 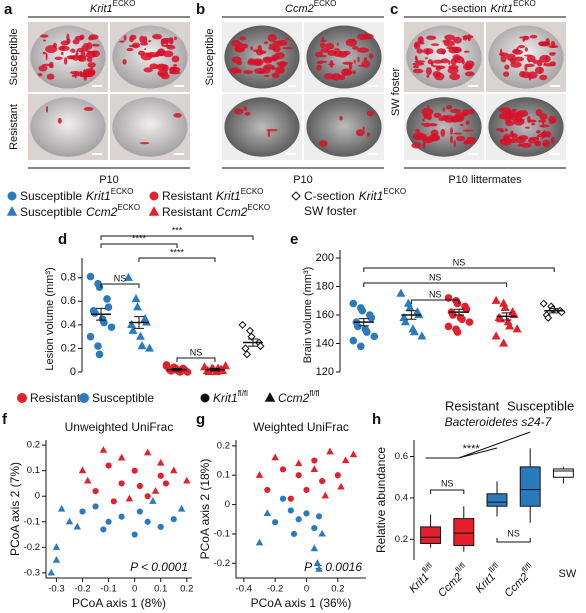 What do you see at coordinates (488, 7) in the screenshot?
I see `panel-title: C-section Krit1ECKO` at bounding box center [488, 7].